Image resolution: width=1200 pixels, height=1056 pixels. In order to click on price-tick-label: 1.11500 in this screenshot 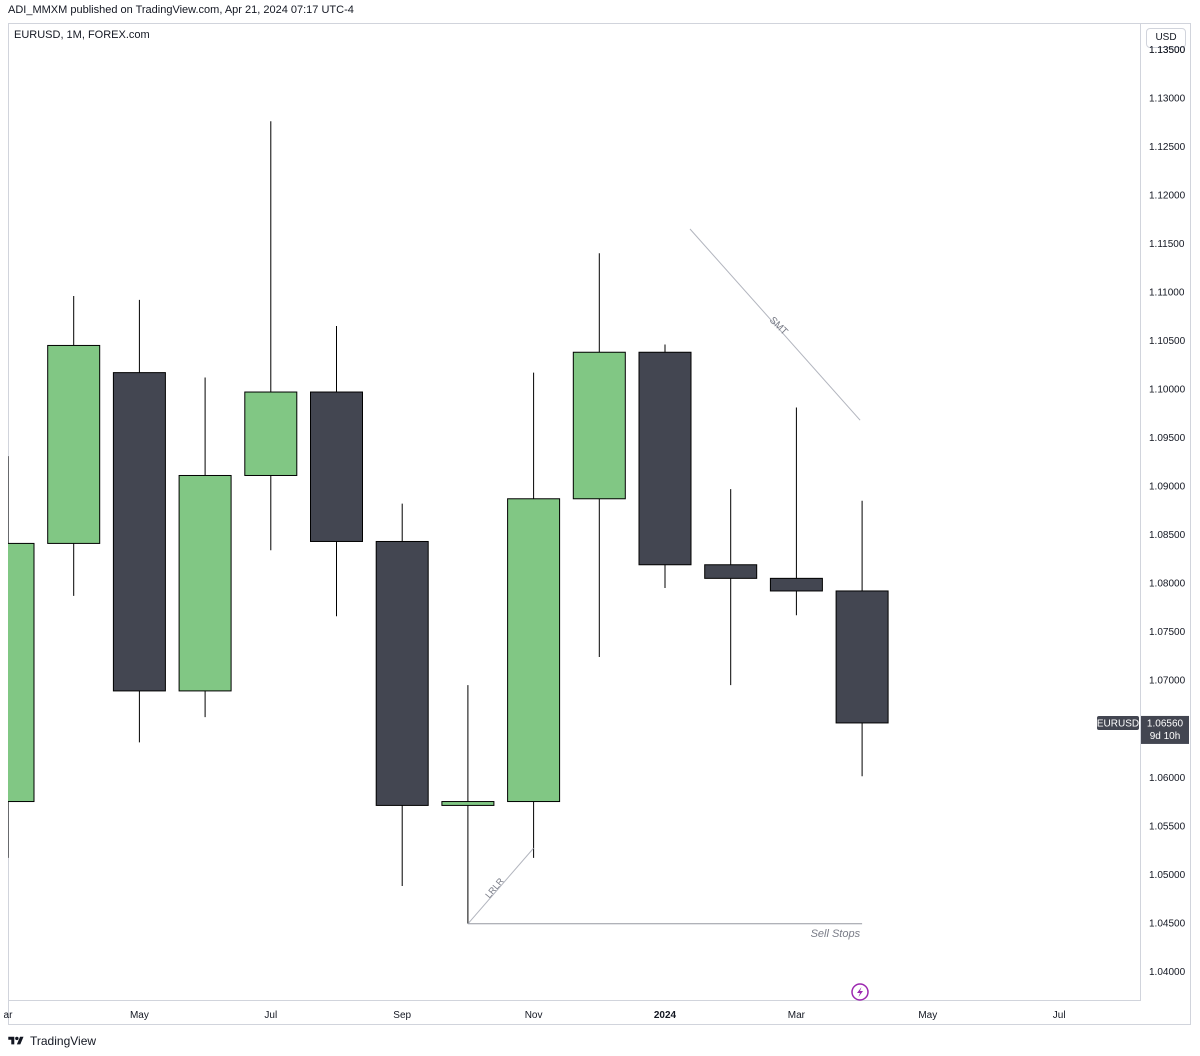, I will do `click(1167, 244)`.